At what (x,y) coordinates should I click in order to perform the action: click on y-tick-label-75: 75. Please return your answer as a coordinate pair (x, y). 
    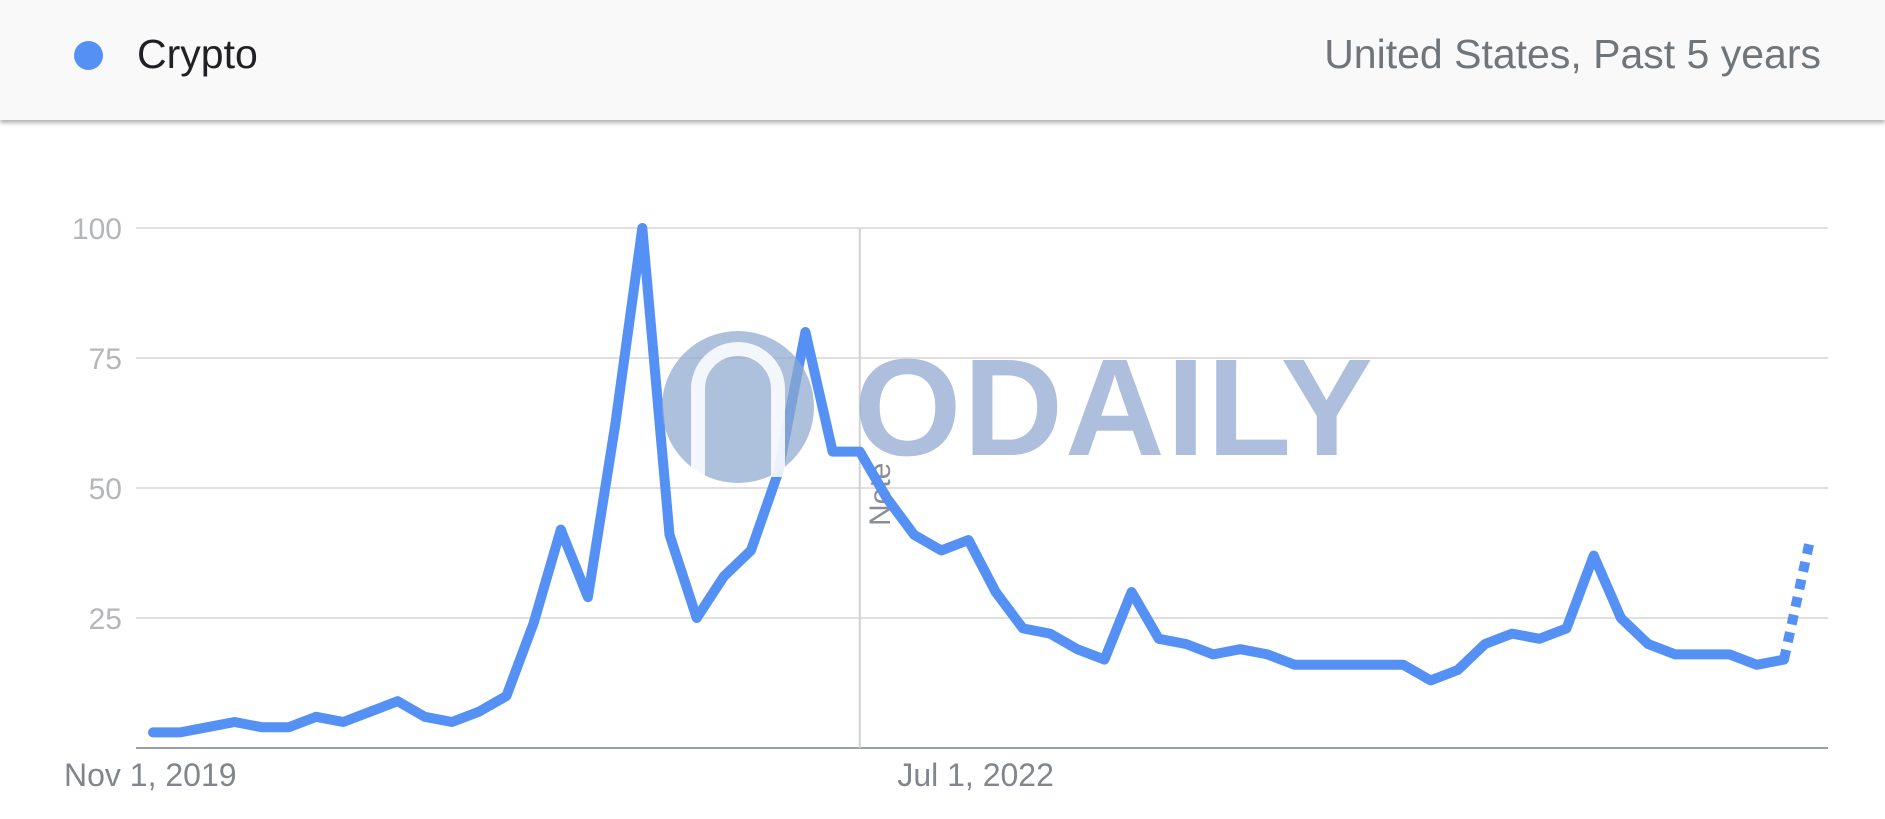
    Looking at the image, I should click on (105, 359).